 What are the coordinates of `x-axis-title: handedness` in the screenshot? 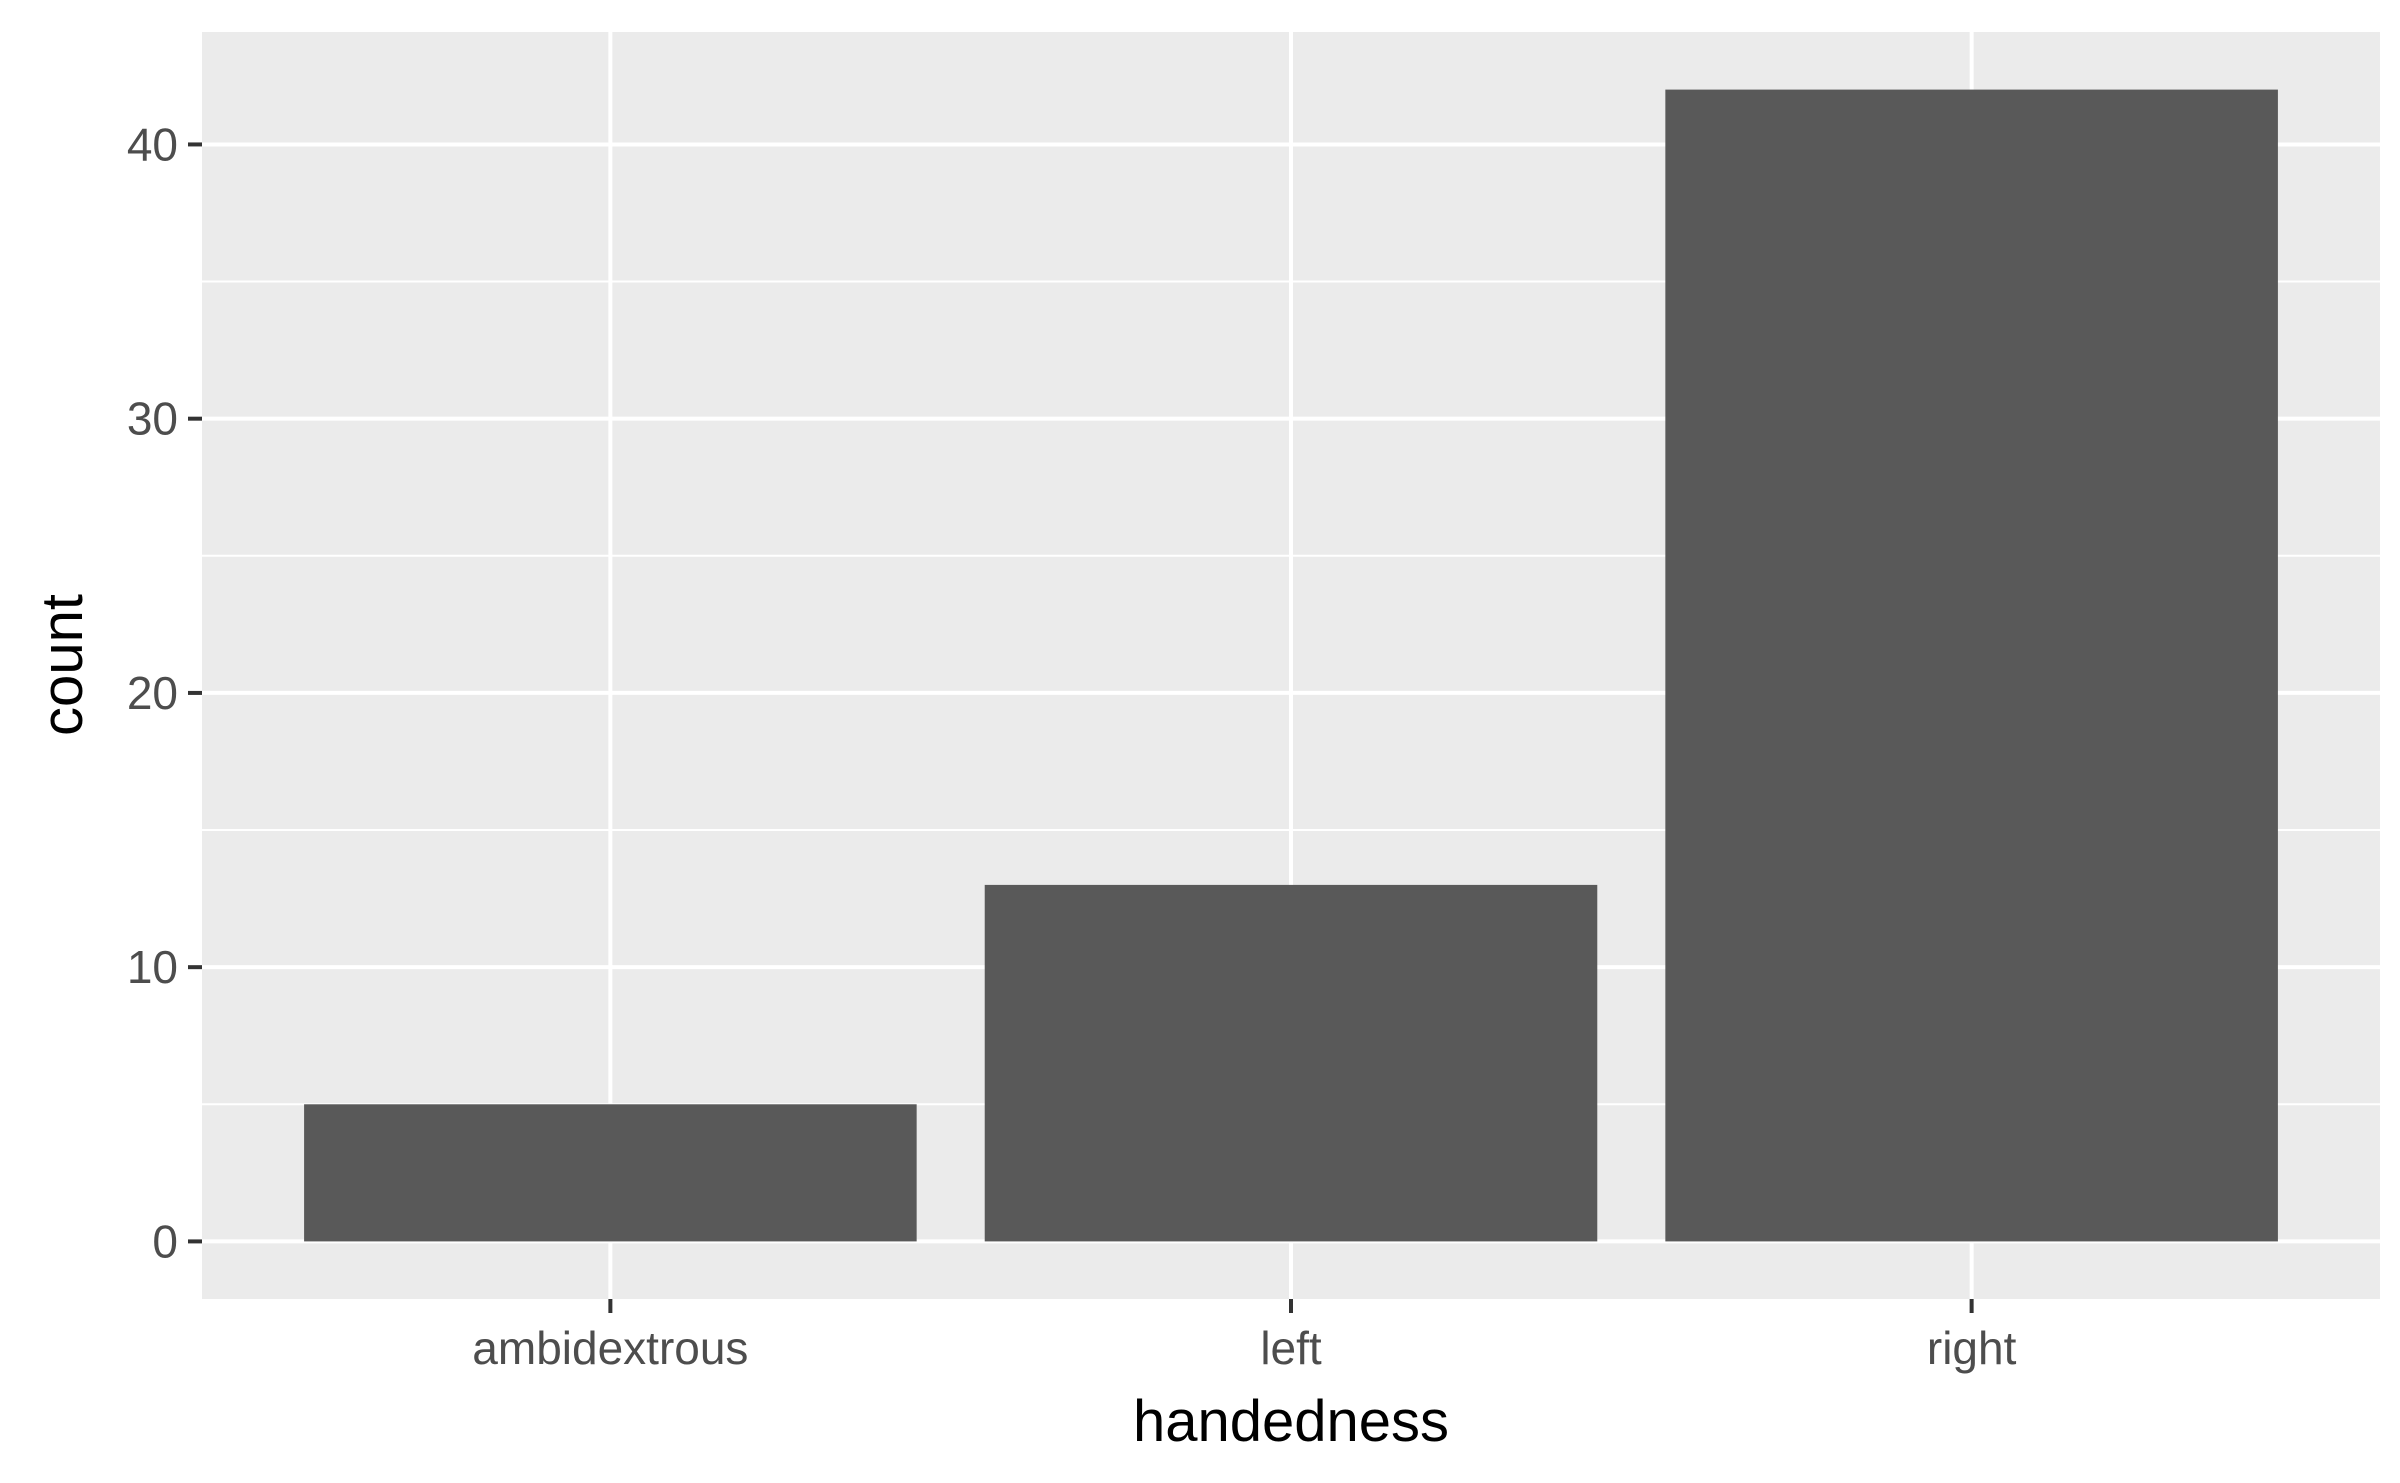 It's located at (1291, 1421).